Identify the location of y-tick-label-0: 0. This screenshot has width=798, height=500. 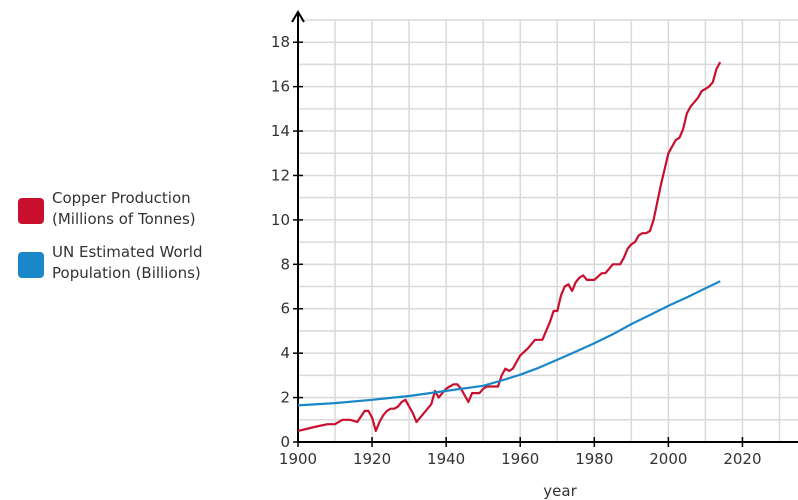
(285, 442).